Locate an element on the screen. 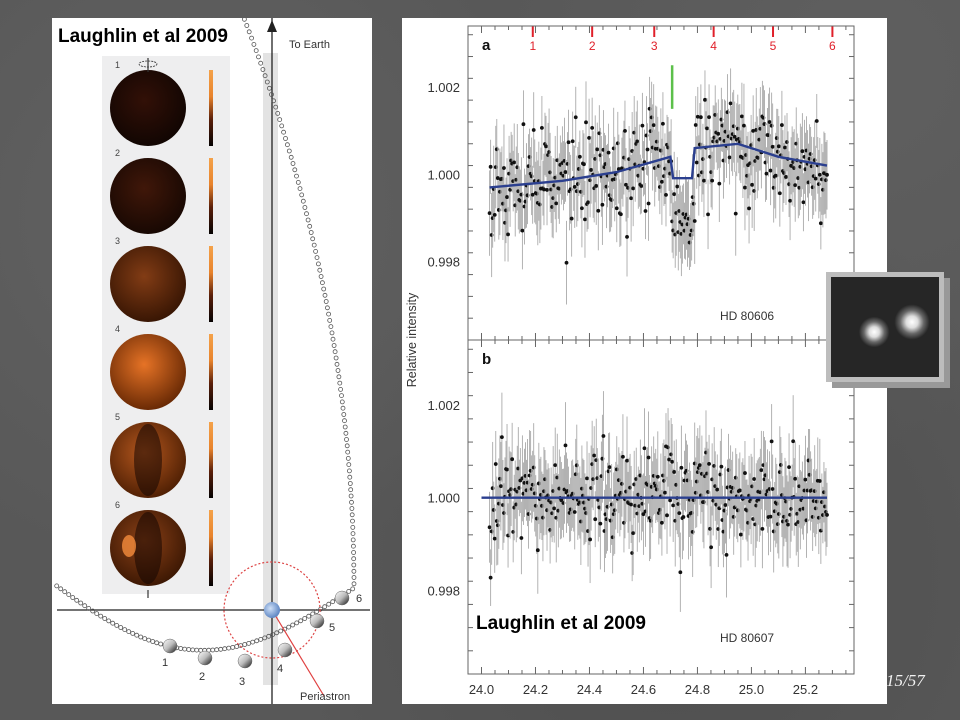 This screenshot has width=960, height=720. x-tick-label: 24.0 is located at coordinates (481, 689).